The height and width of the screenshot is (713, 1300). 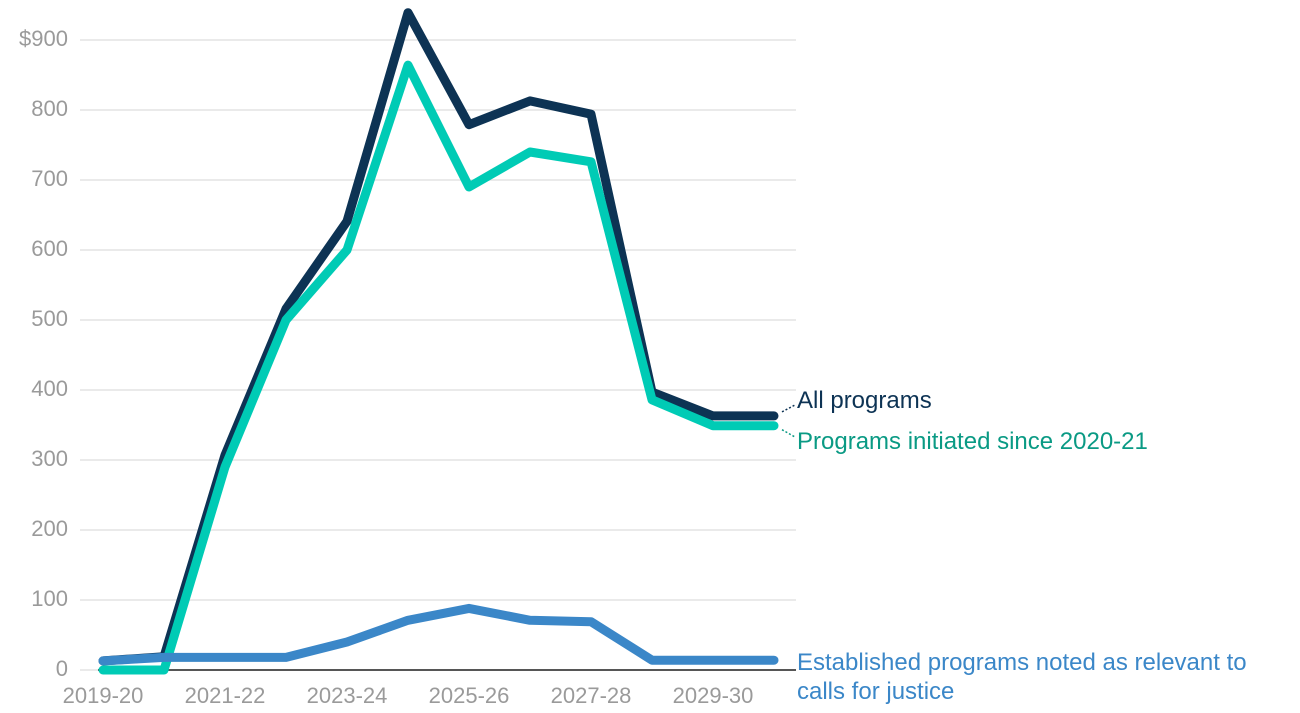 What do you see at coordinates (49, 108) in the screenshot?
I see `y-tick-label: 800` at bounding box center [49, 108].